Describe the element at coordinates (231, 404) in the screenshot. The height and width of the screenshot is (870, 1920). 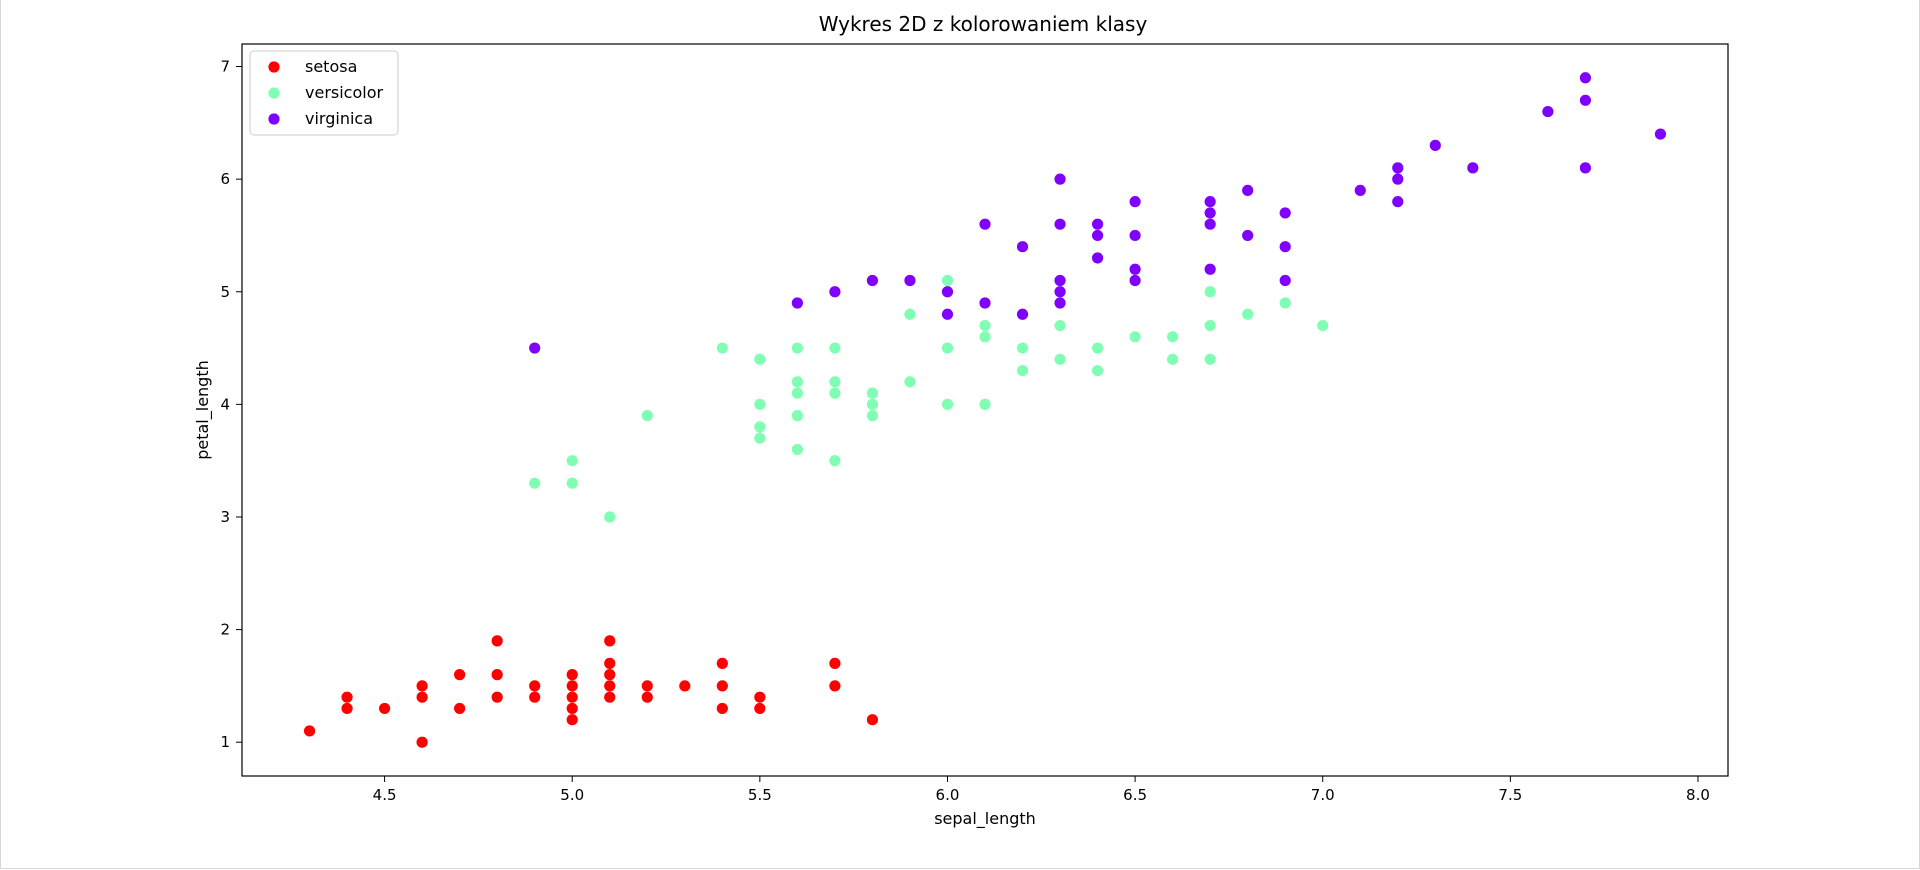
I see `y-axis: 1 2 3 4 5 6 7` at that location.